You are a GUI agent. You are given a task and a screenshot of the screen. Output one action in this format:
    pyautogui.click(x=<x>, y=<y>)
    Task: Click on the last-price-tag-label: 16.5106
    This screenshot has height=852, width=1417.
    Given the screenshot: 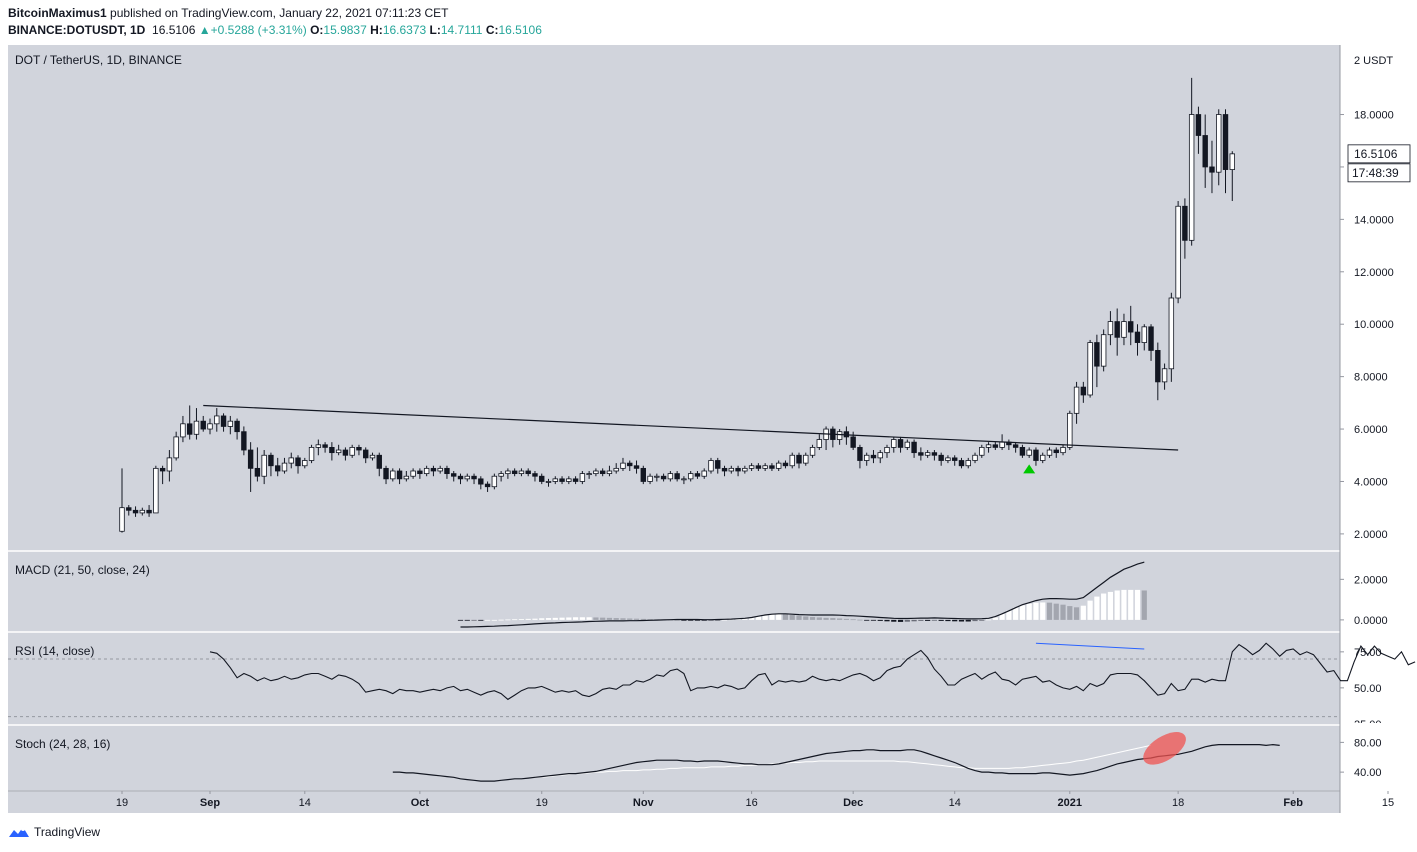 What is the action you would take?
    pyautogui.click(x=1376, y=154)
    